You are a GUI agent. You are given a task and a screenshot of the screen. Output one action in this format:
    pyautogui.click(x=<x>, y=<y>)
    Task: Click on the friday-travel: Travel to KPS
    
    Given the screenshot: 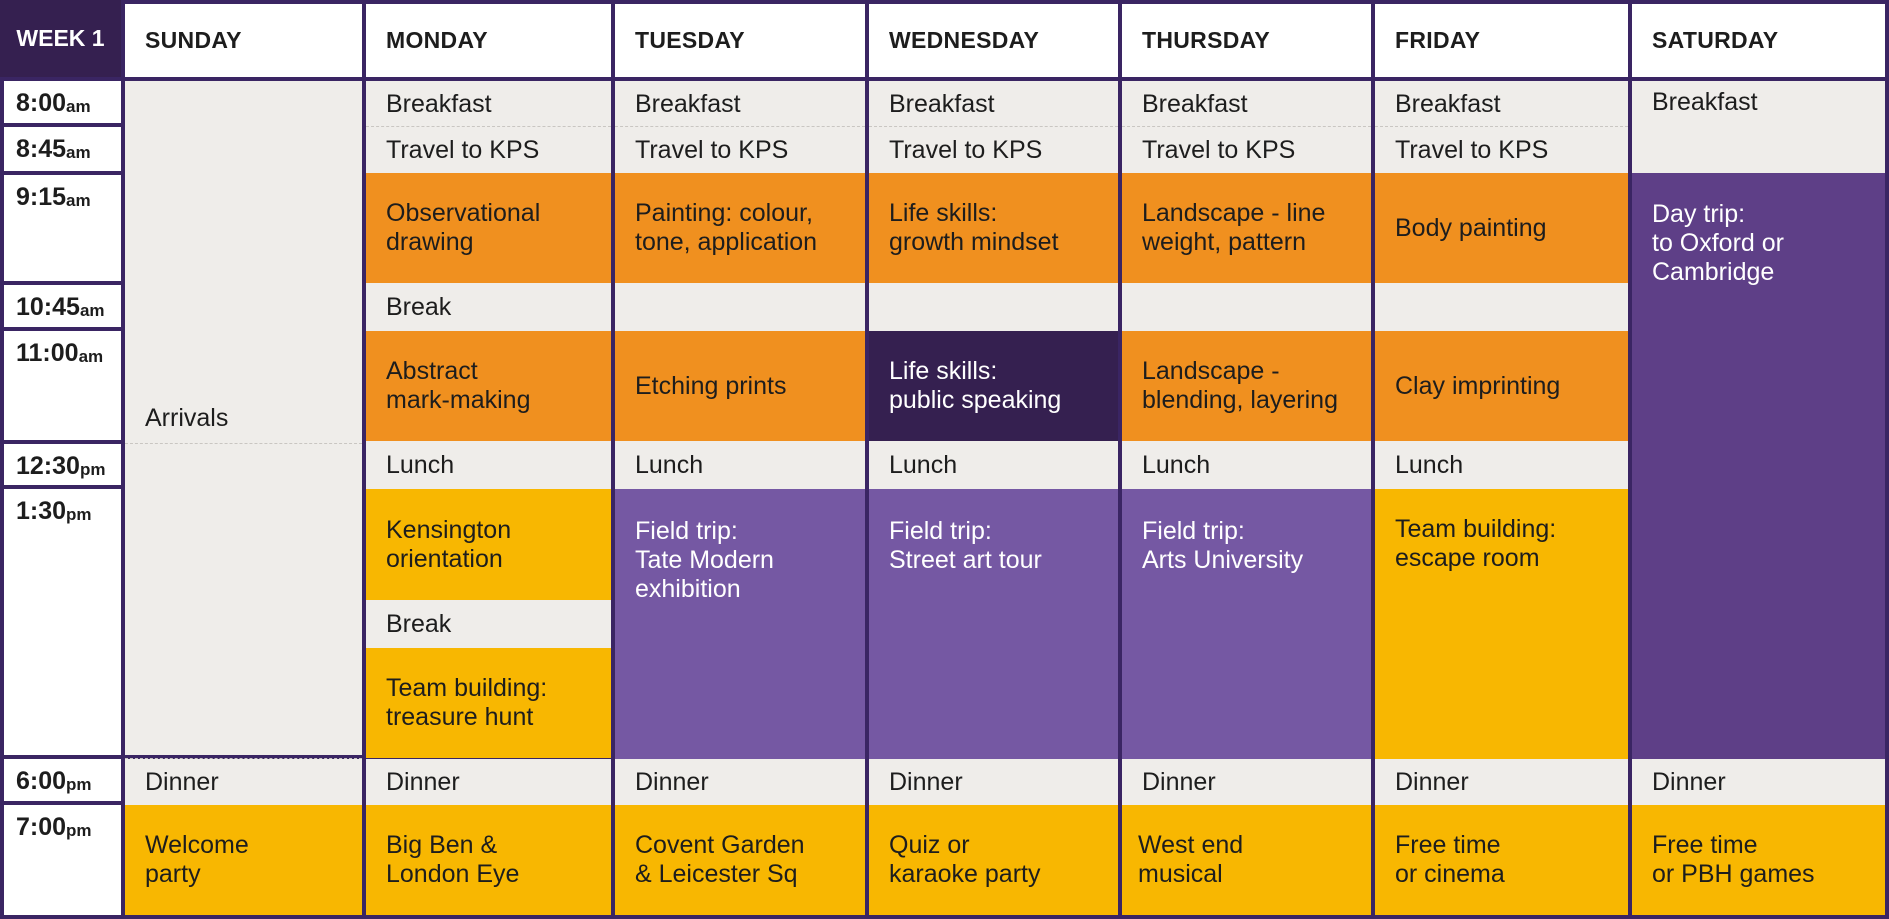 What is the action you would take?
    pyautogui.click(x=1501, y=150)
    